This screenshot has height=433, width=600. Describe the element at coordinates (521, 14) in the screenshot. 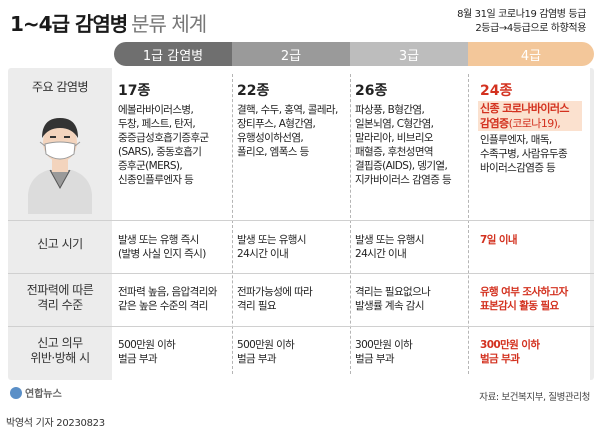

I see `note-line1: 8월 31일 코로나19 감염병 등급` at that location.